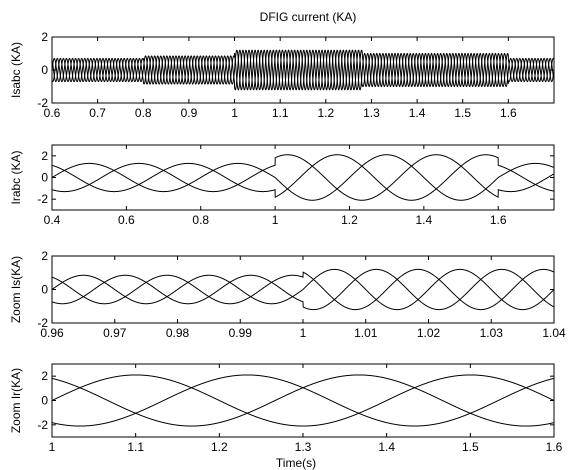  Describe the element at coordinates (52, 333) in the screenshot. I see `x-tick-label: 0.96` at that location.